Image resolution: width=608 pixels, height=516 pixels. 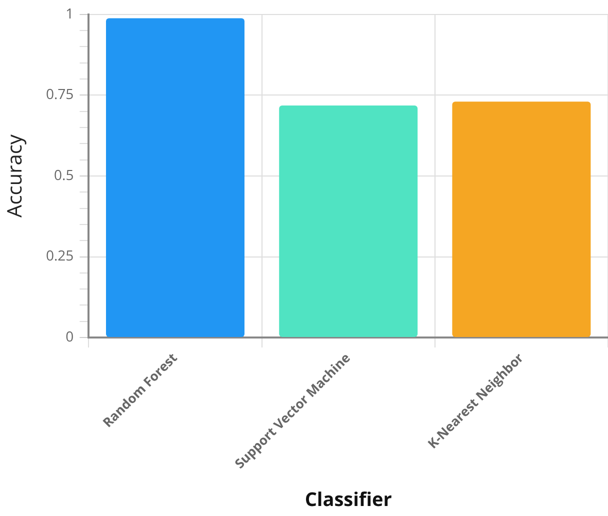 I want to click on y-tick-label: 0.25, so click(x=60, y=256).